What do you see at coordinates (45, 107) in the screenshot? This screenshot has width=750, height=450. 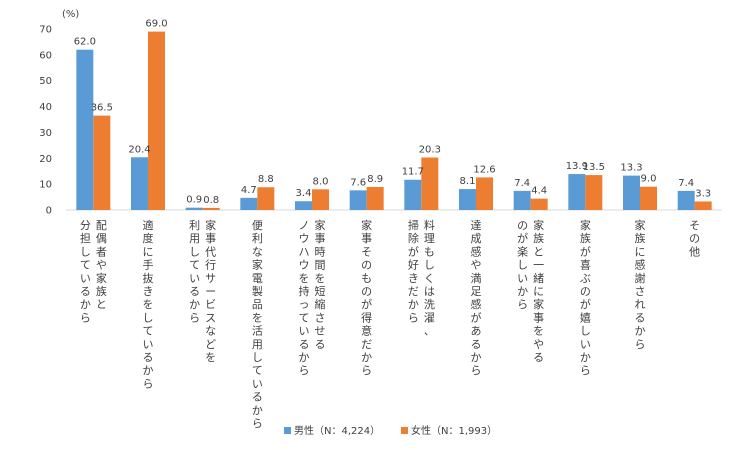 I see `y-tick-label: 40` at bounding box center [45, 107].